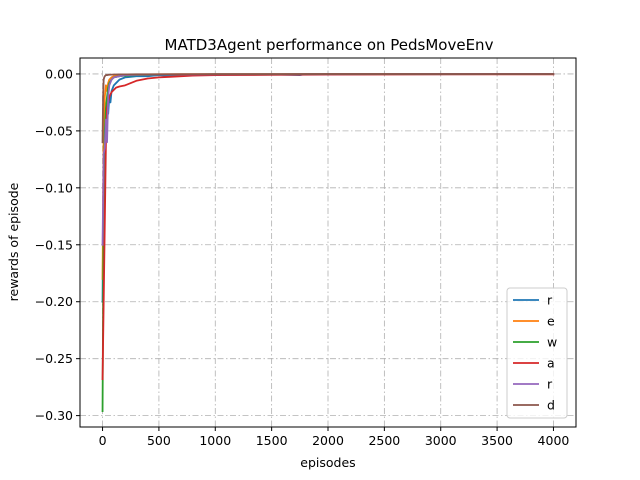 The image size is (640, 480). What do you see at coordinates (384, 440) in the screenshot?
I see `x-tick-label: 2500` at bounding box center [384, 440].